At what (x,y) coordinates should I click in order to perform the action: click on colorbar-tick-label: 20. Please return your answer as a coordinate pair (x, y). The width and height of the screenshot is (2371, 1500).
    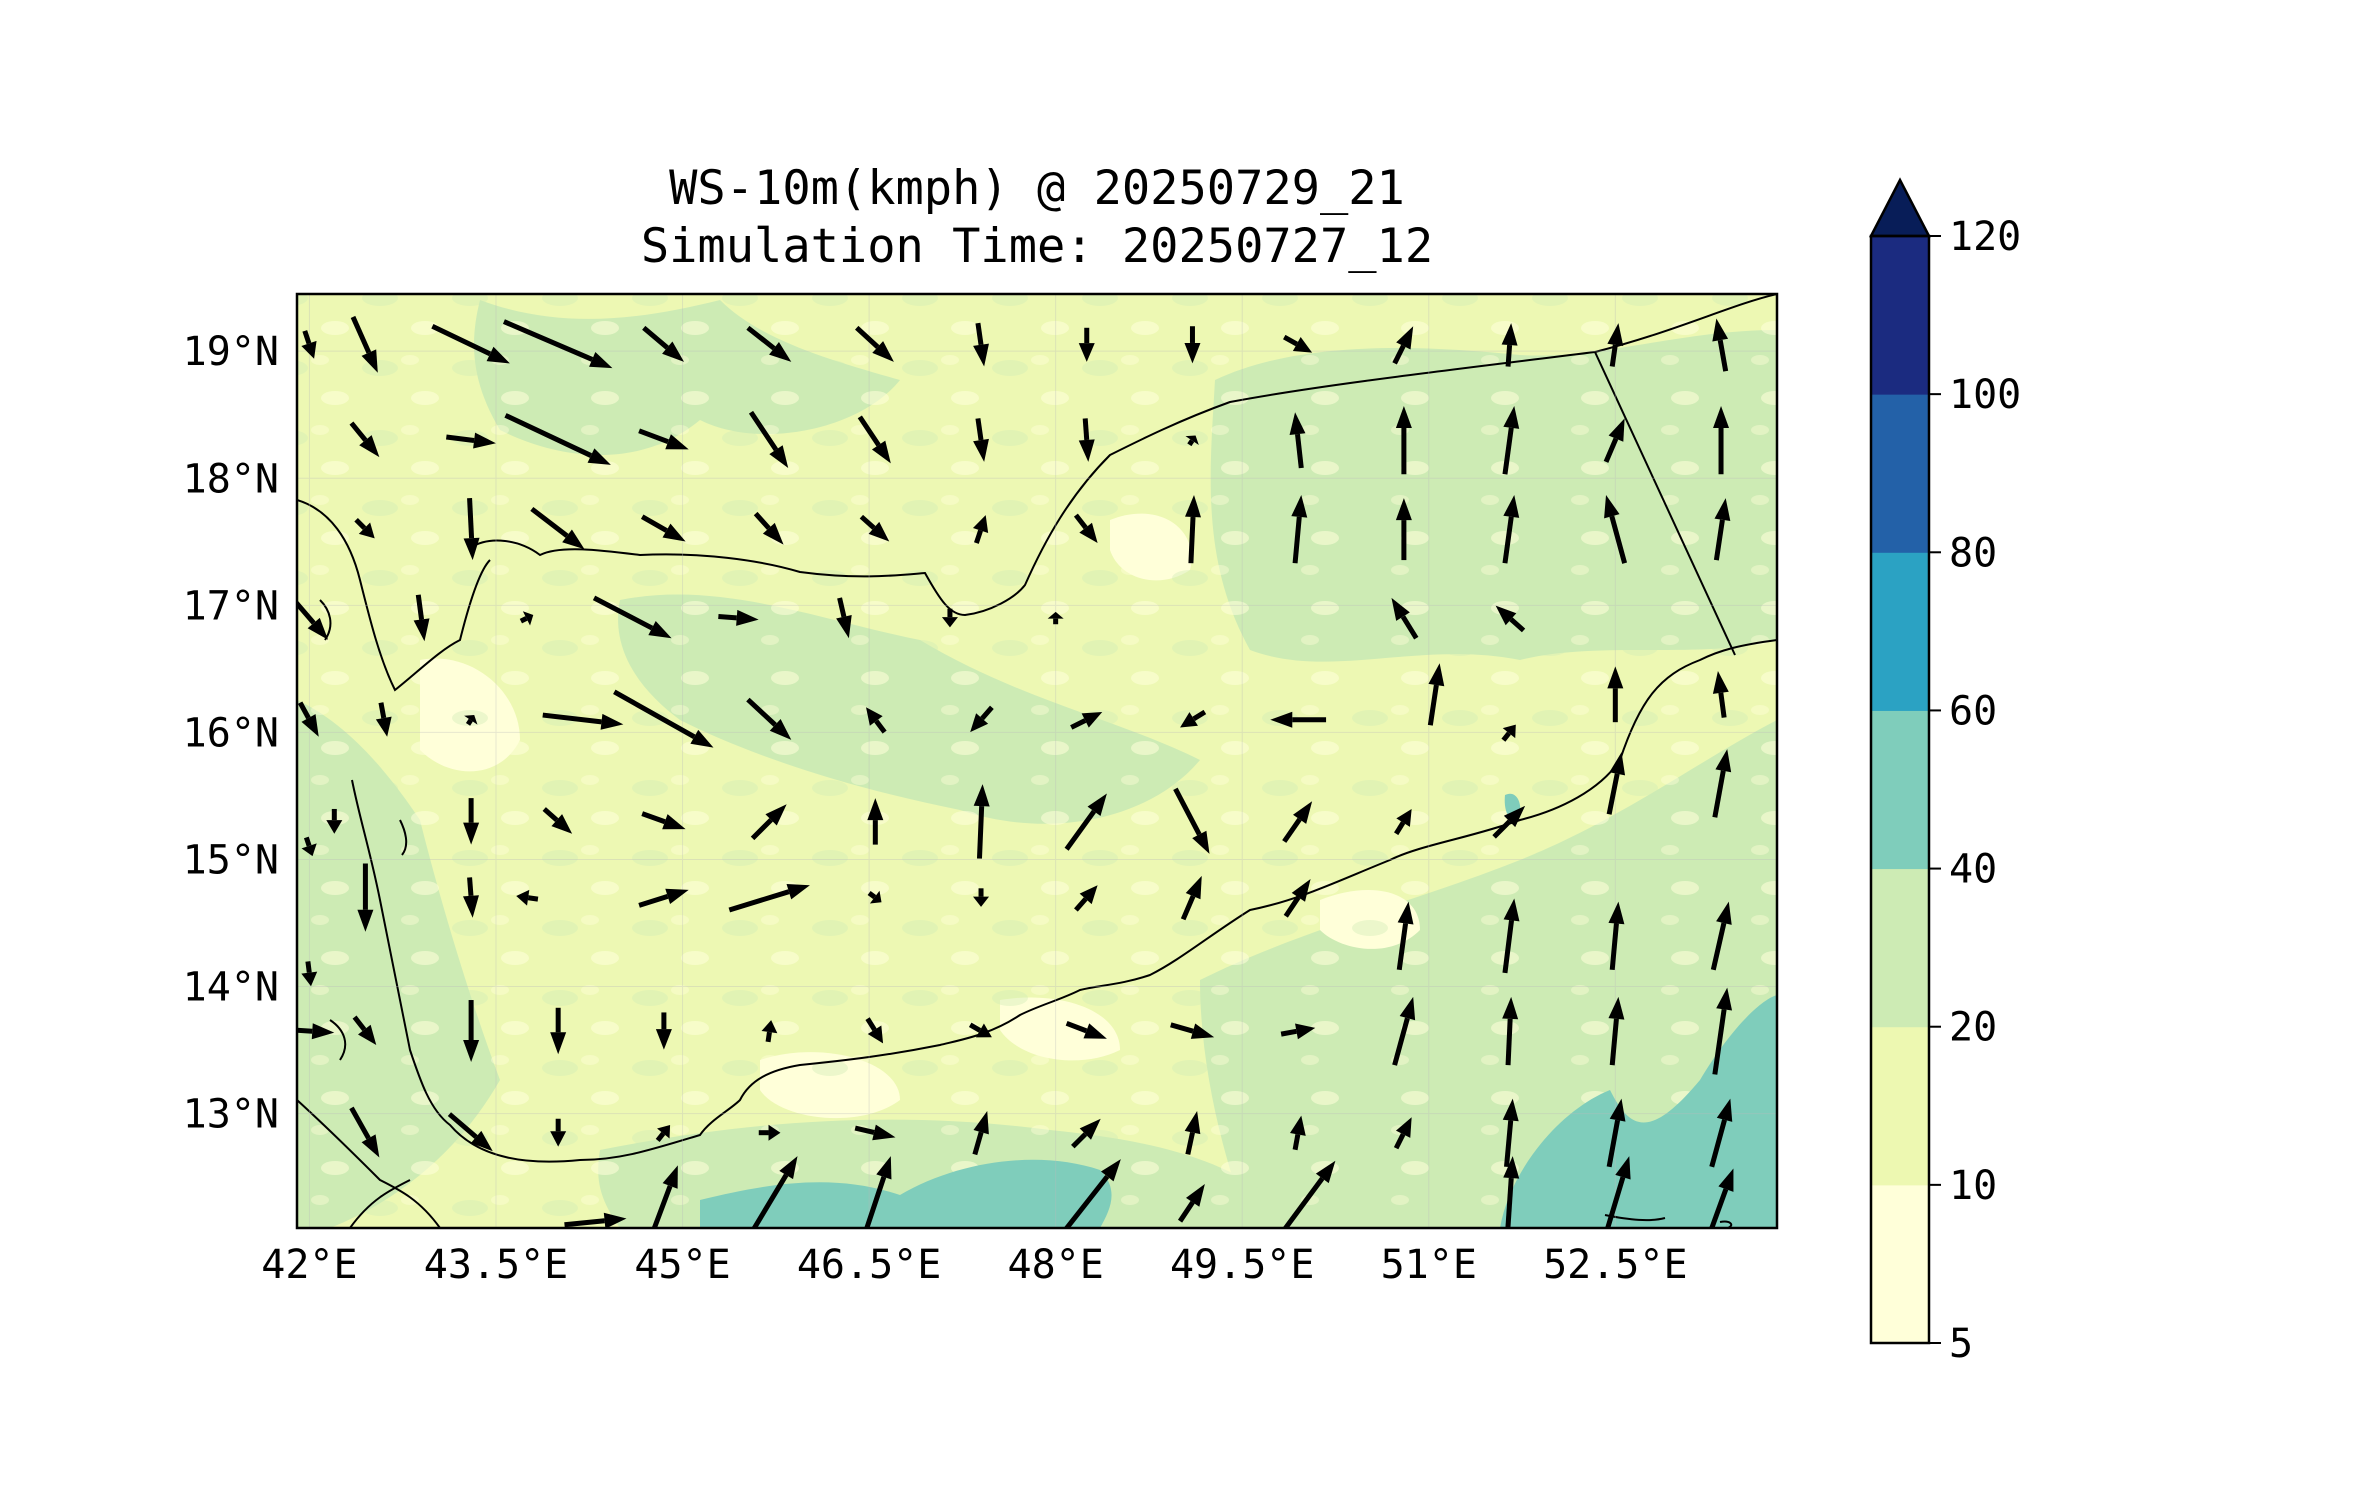
    Looking at the image, I should click on (1973, 1028).